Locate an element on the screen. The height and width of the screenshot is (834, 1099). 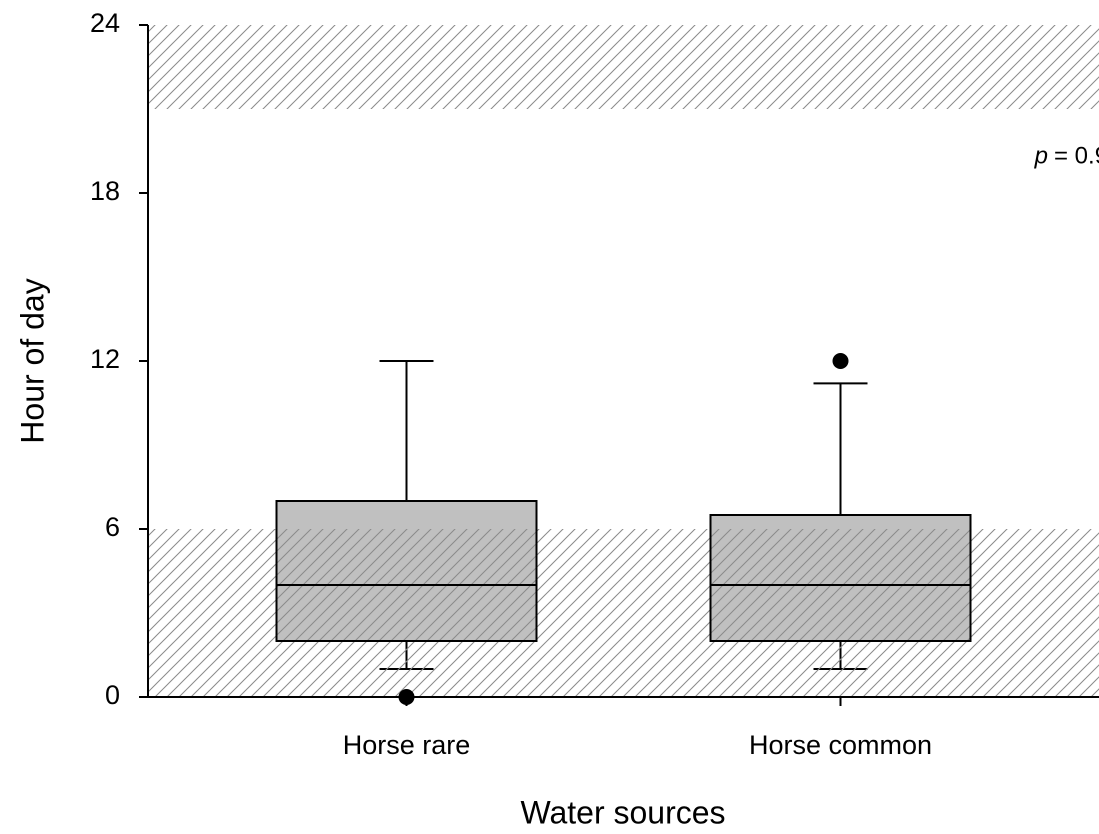
y-tick-label: 24 is located at coordinates (105, 23).